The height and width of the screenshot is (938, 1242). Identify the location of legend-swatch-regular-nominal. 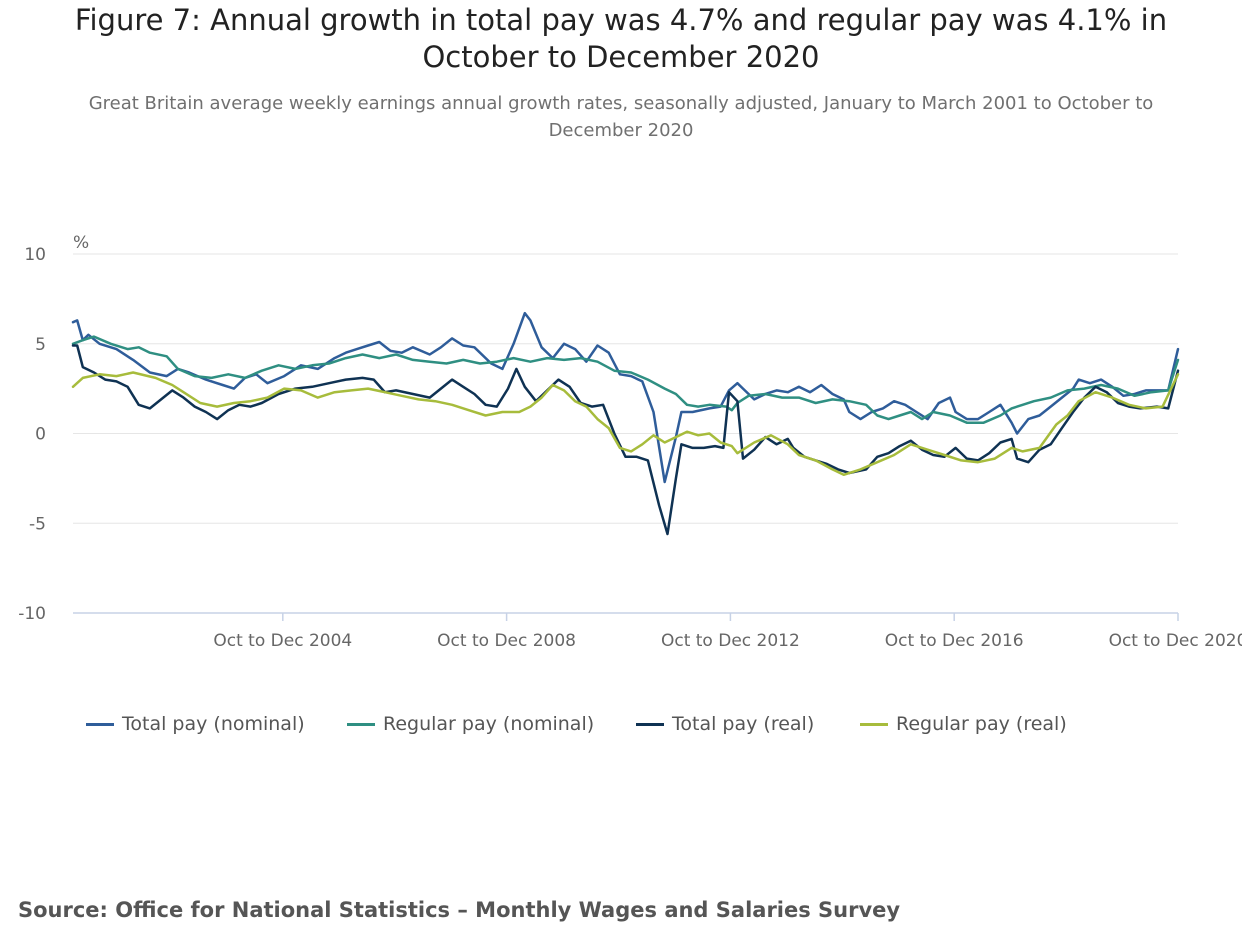
(361, 724).